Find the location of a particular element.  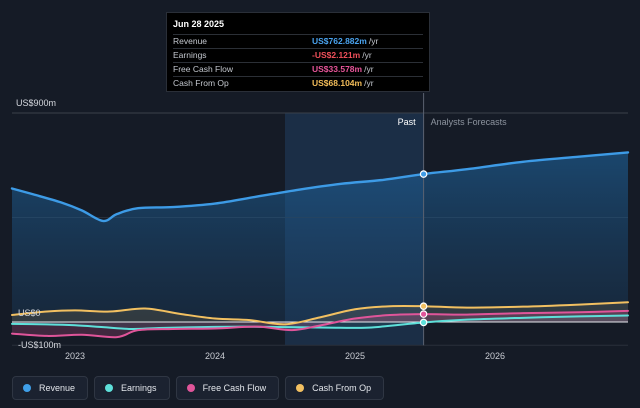

marker-earnings is located at coordinates (423, 322).